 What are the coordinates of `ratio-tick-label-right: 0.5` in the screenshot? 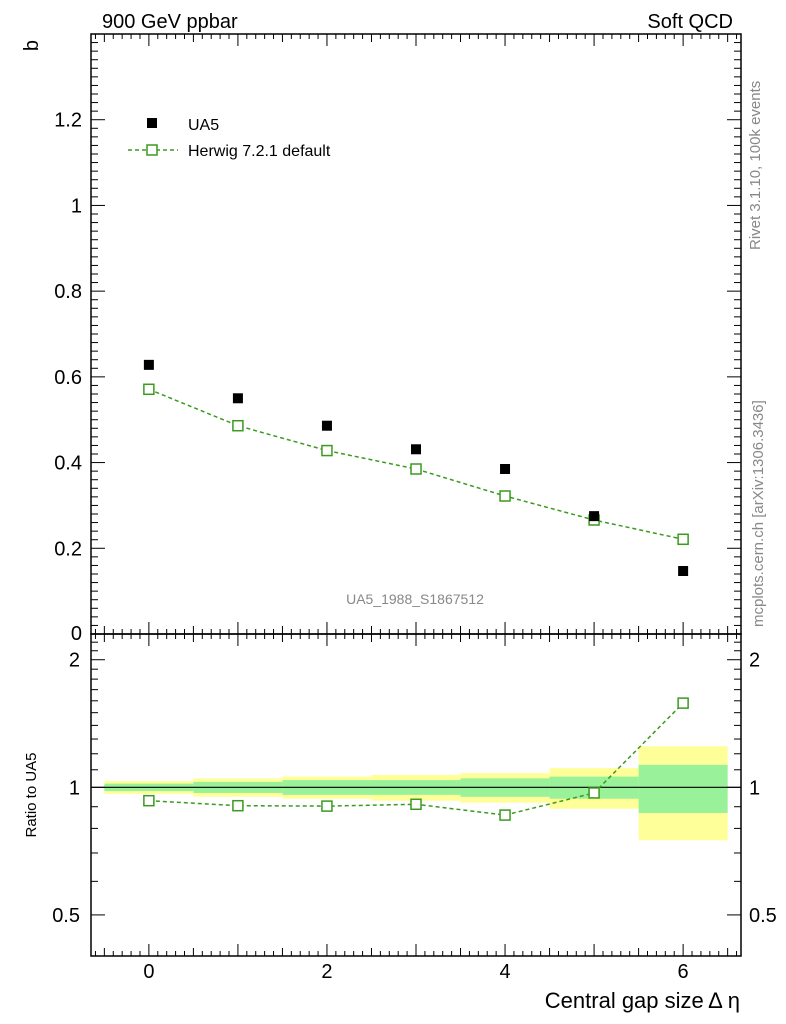 It's located at (763, 916).